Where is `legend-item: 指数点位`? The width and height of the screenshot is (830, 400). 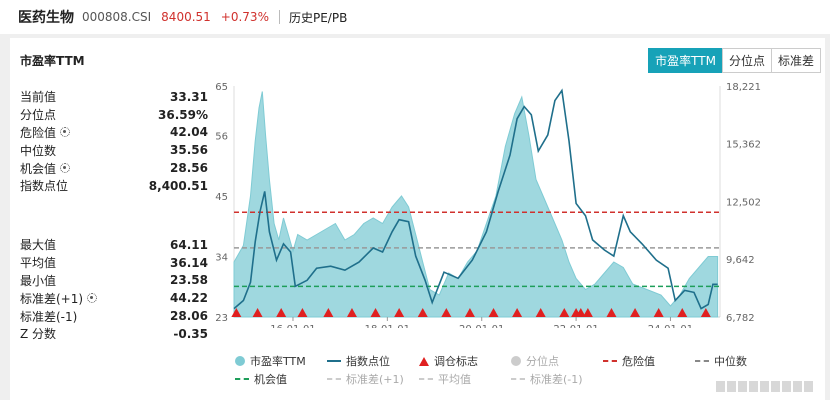 legend-item: 指数点位 is located at coordinates (373, 361).